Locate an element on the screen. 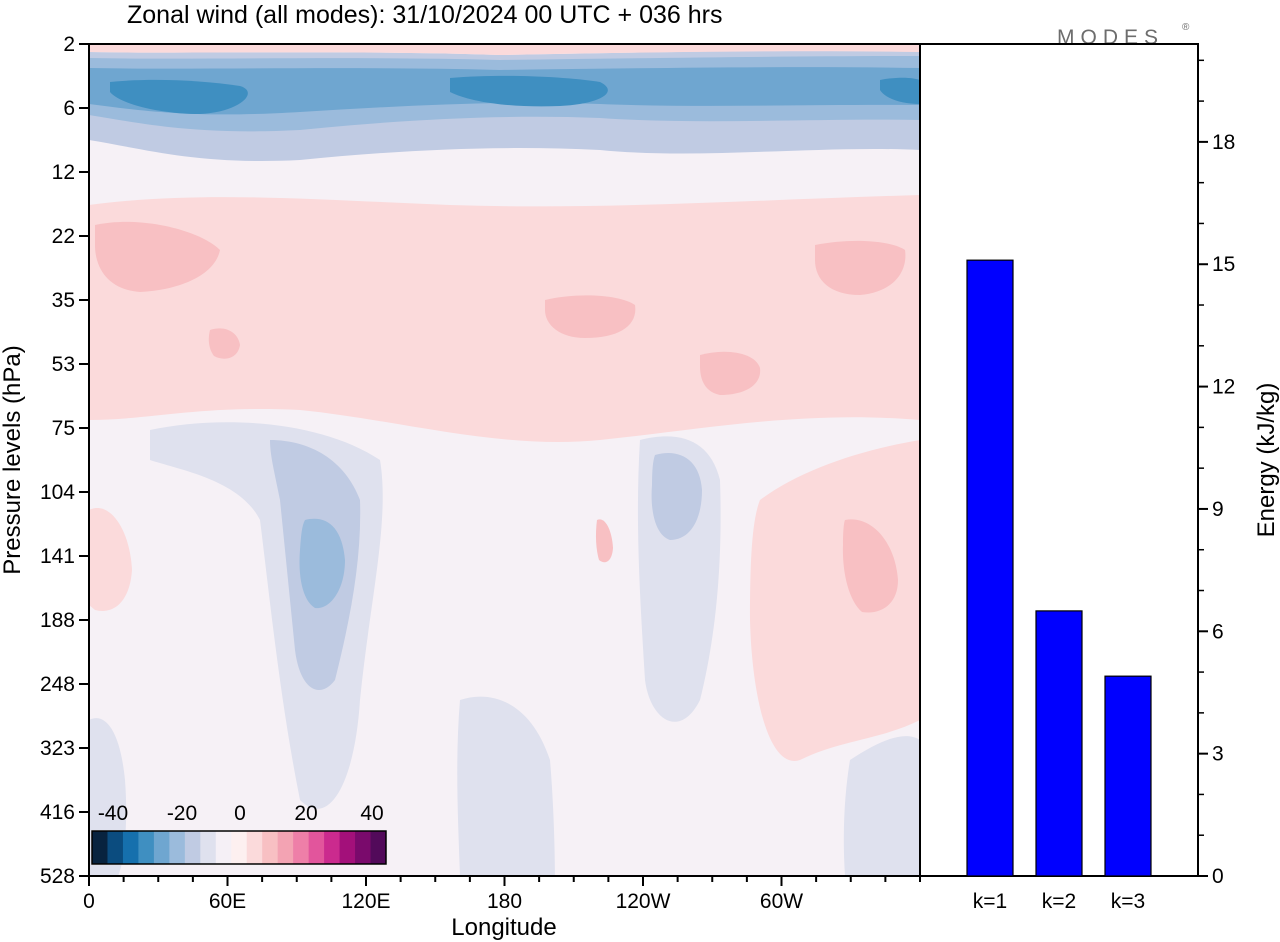 Image resolution: width=1280 pixels, height=942 pixels. colorbar: -40 -20 0 20 40 is located at coordinates (239, 833).